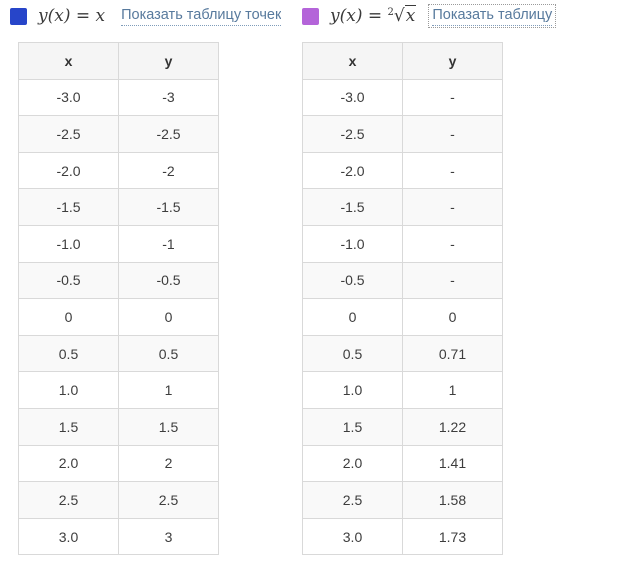 The height and width of the screenshot is (587, 623). I want to click on show-table-link: Показать таблицу, so click(492, 16).